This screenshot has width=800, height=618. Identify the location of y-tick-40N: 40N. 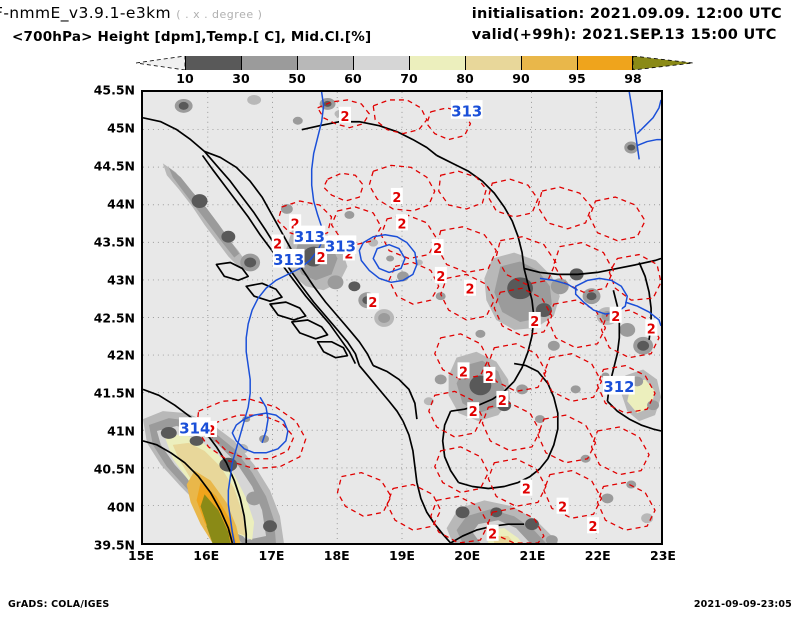
(121, 507).